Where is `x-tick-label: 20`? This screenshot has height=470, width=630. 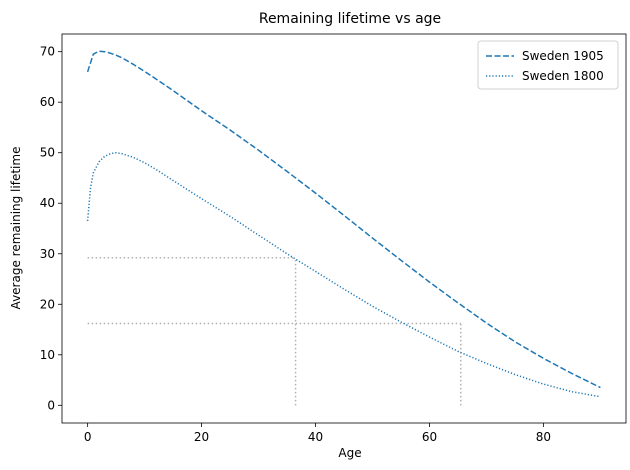 x-tick-label: 20 is located at coordinates (201, 437).